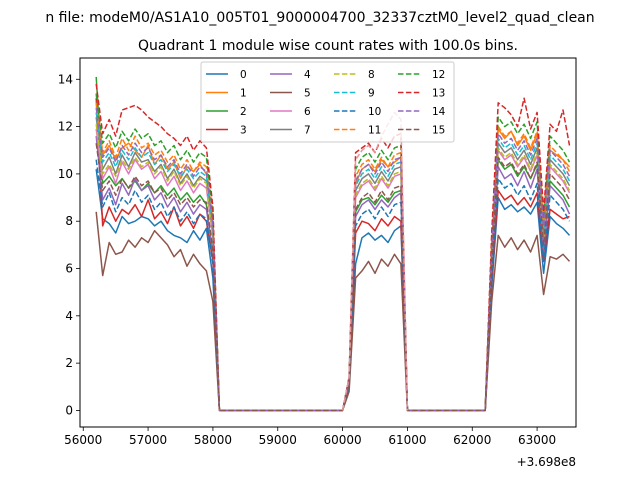 The image size is (640, 480). What do you see at coordinates (439, 112) in the screenshot?
I see `legend-label-14: 14` at bounding box center [439, 112].